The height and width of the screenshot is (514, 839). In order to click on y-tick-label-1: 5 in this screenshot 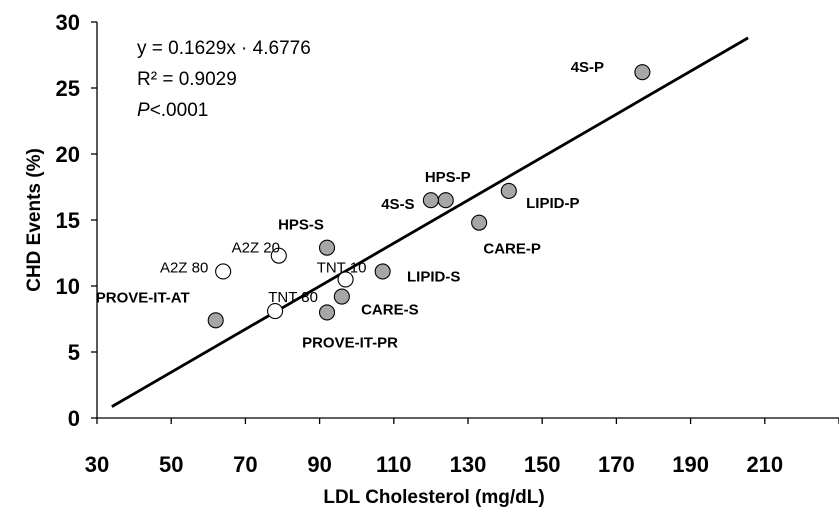, I will do `click(74, 352)`.